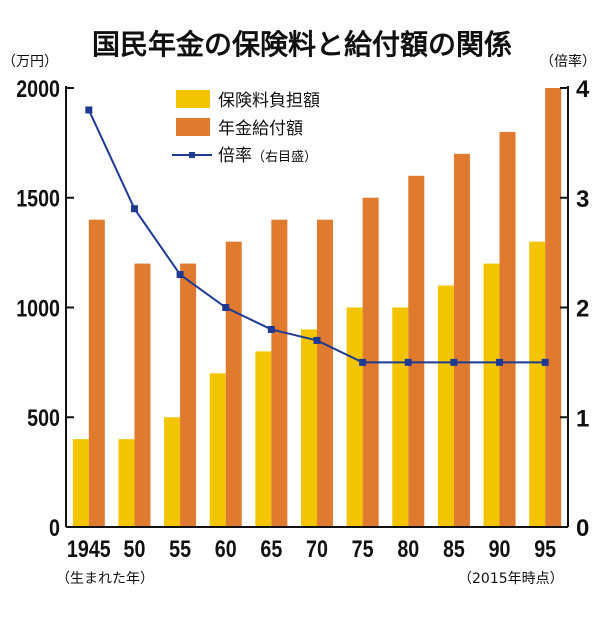  What do you see at coordinates (30, 62) in the screenshot?
I see `left-axis-unit: （万円）` at bounding box center [30, 62].